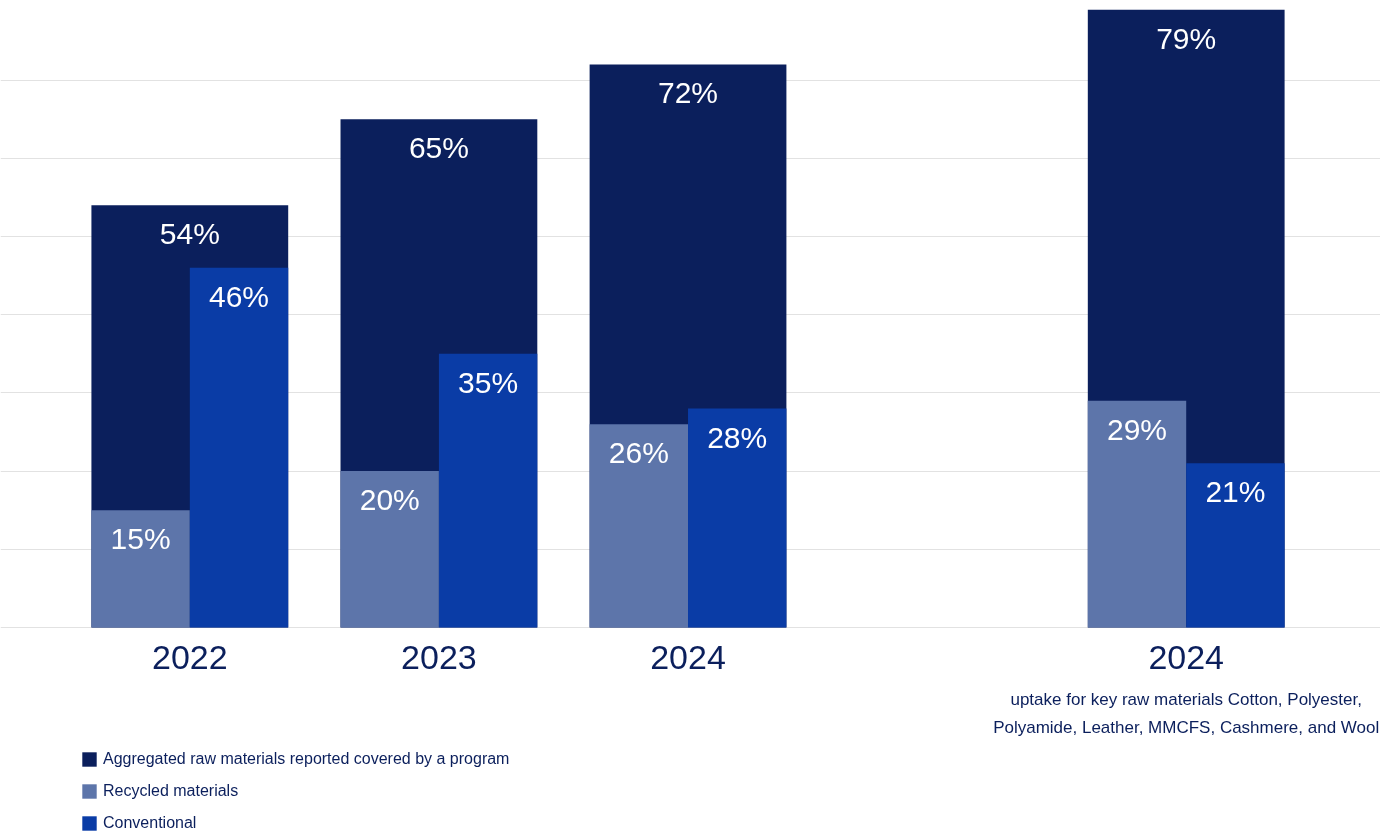 This screenshot has height=834, width=1380. Describe the element at coordinates (239, 296) in the screenshot. I see `data-label: 46%` at that location.